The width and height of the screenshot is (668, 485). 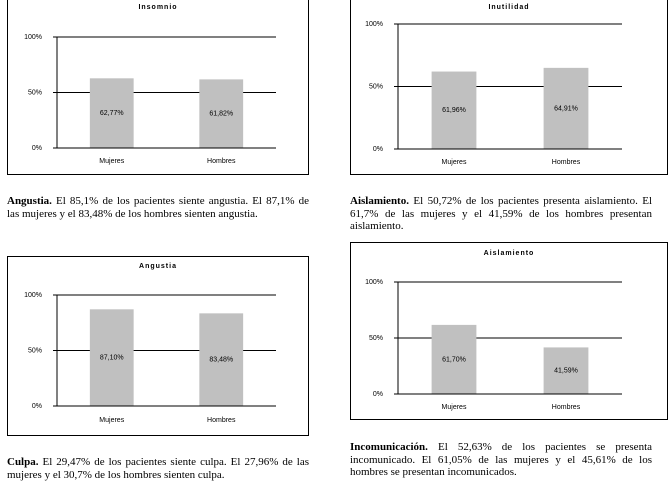 I want to click on value-label: 61,96%, so click(x=454, y=110).